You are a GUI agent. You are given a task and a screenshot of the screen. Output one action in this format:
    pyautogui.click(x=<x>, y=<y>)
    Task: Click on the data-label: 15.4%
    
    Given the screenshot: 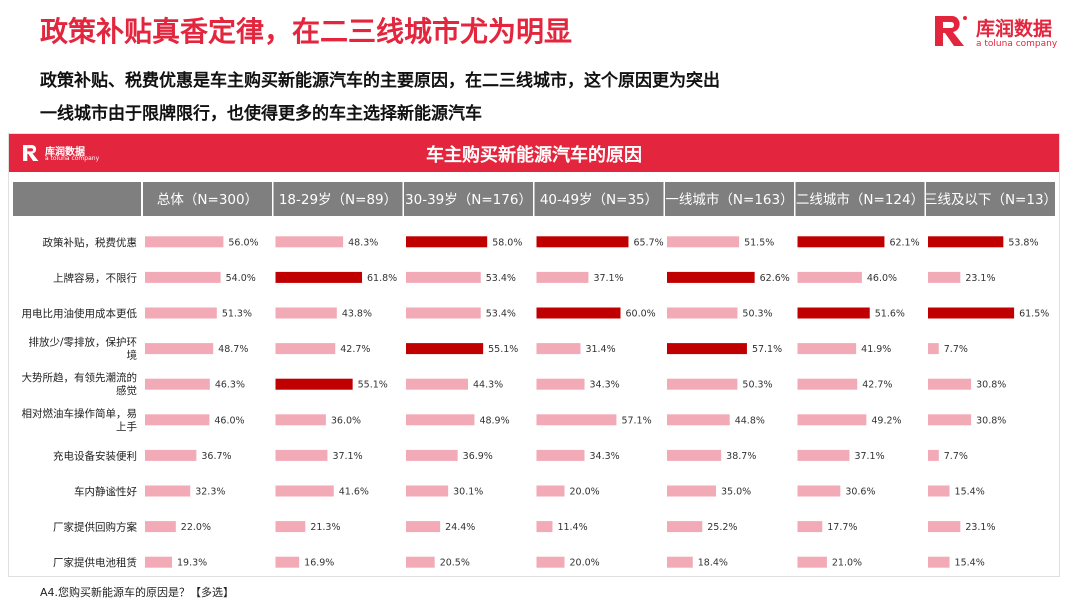 What is the action you would take?
    pyautogui.click(x=970, y=492)
    